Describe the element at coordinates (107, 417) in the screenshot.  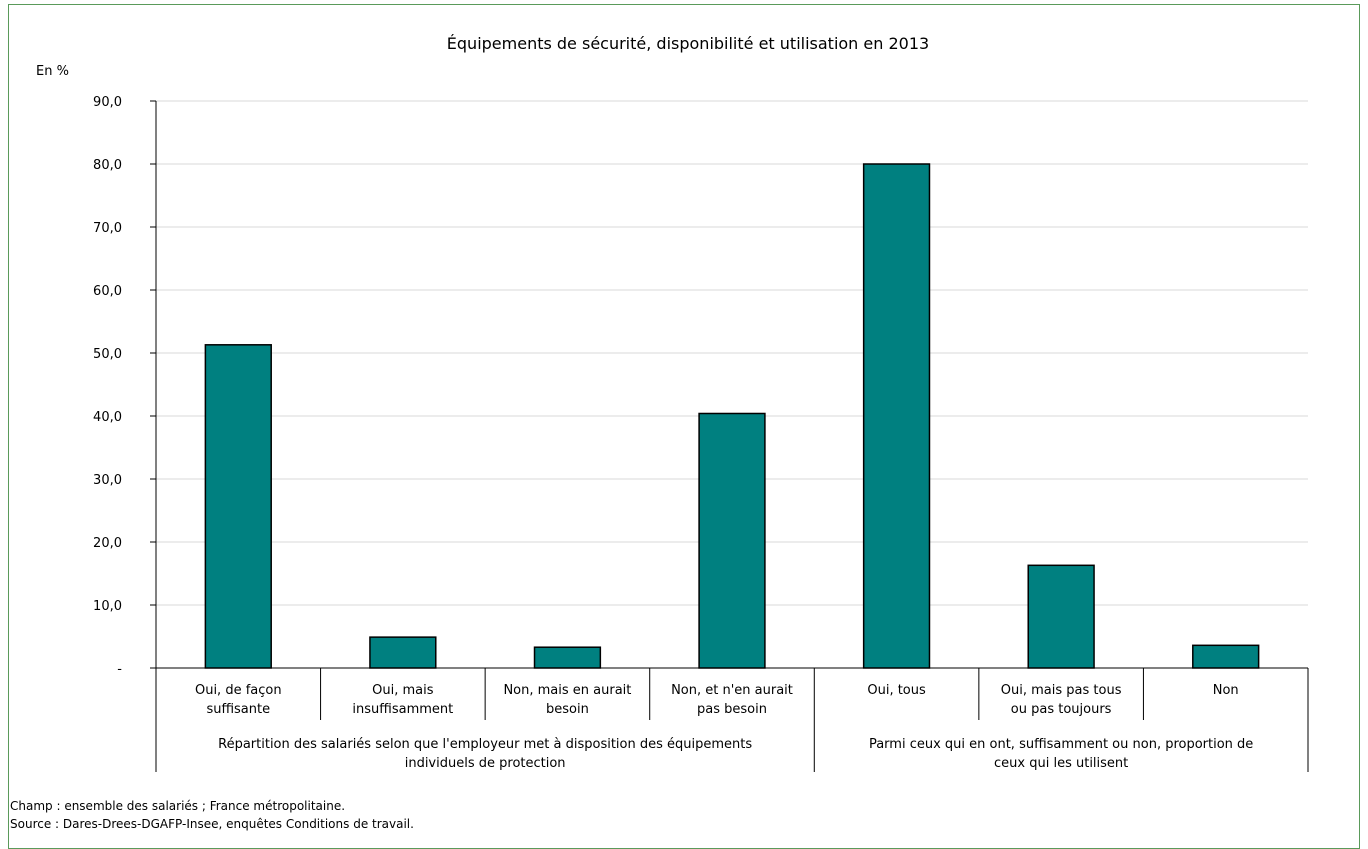
I see `y-tick-label: 40,0` at that location.